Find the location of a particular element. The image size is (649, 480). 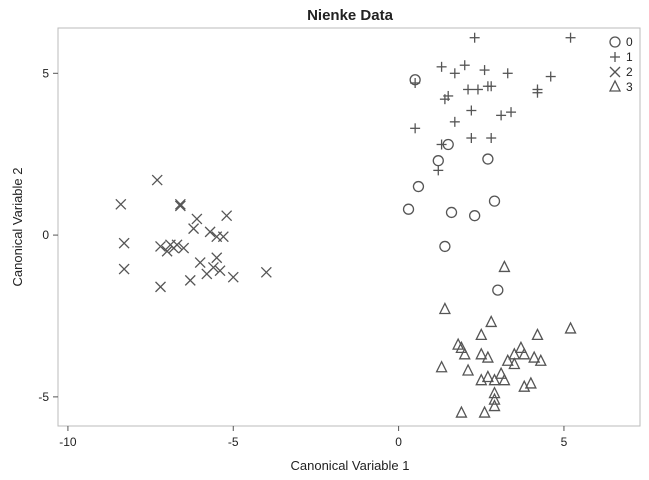

y-tick-label: 0 is located at coordinates (45, 235).